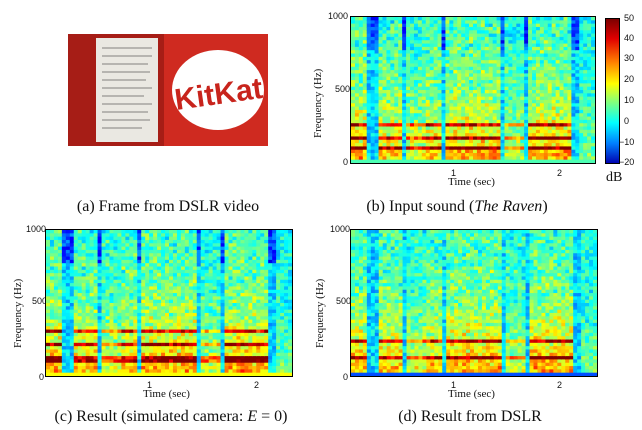  I want to click on ytick-c-0: 0, so click(42, 377).